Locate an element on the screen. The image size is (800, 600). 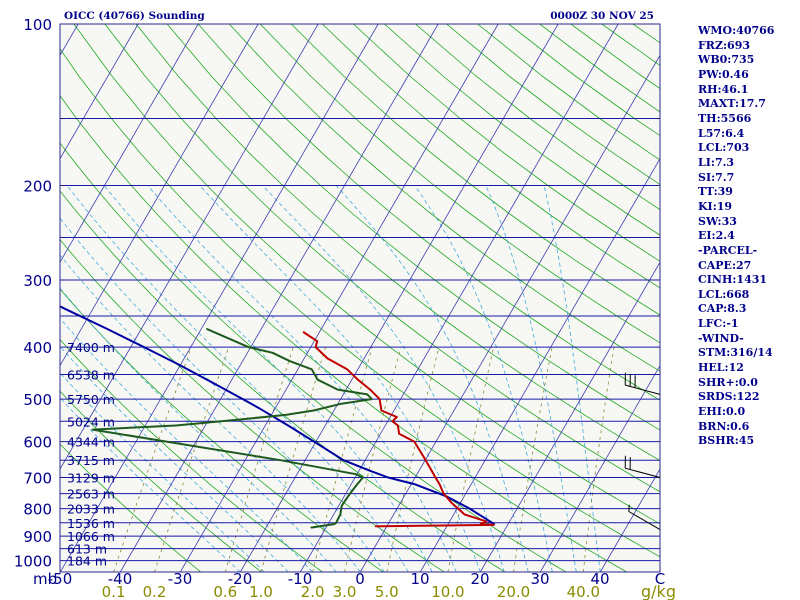
stat-line: LI:7.3 is located at coordinates (716, 162).